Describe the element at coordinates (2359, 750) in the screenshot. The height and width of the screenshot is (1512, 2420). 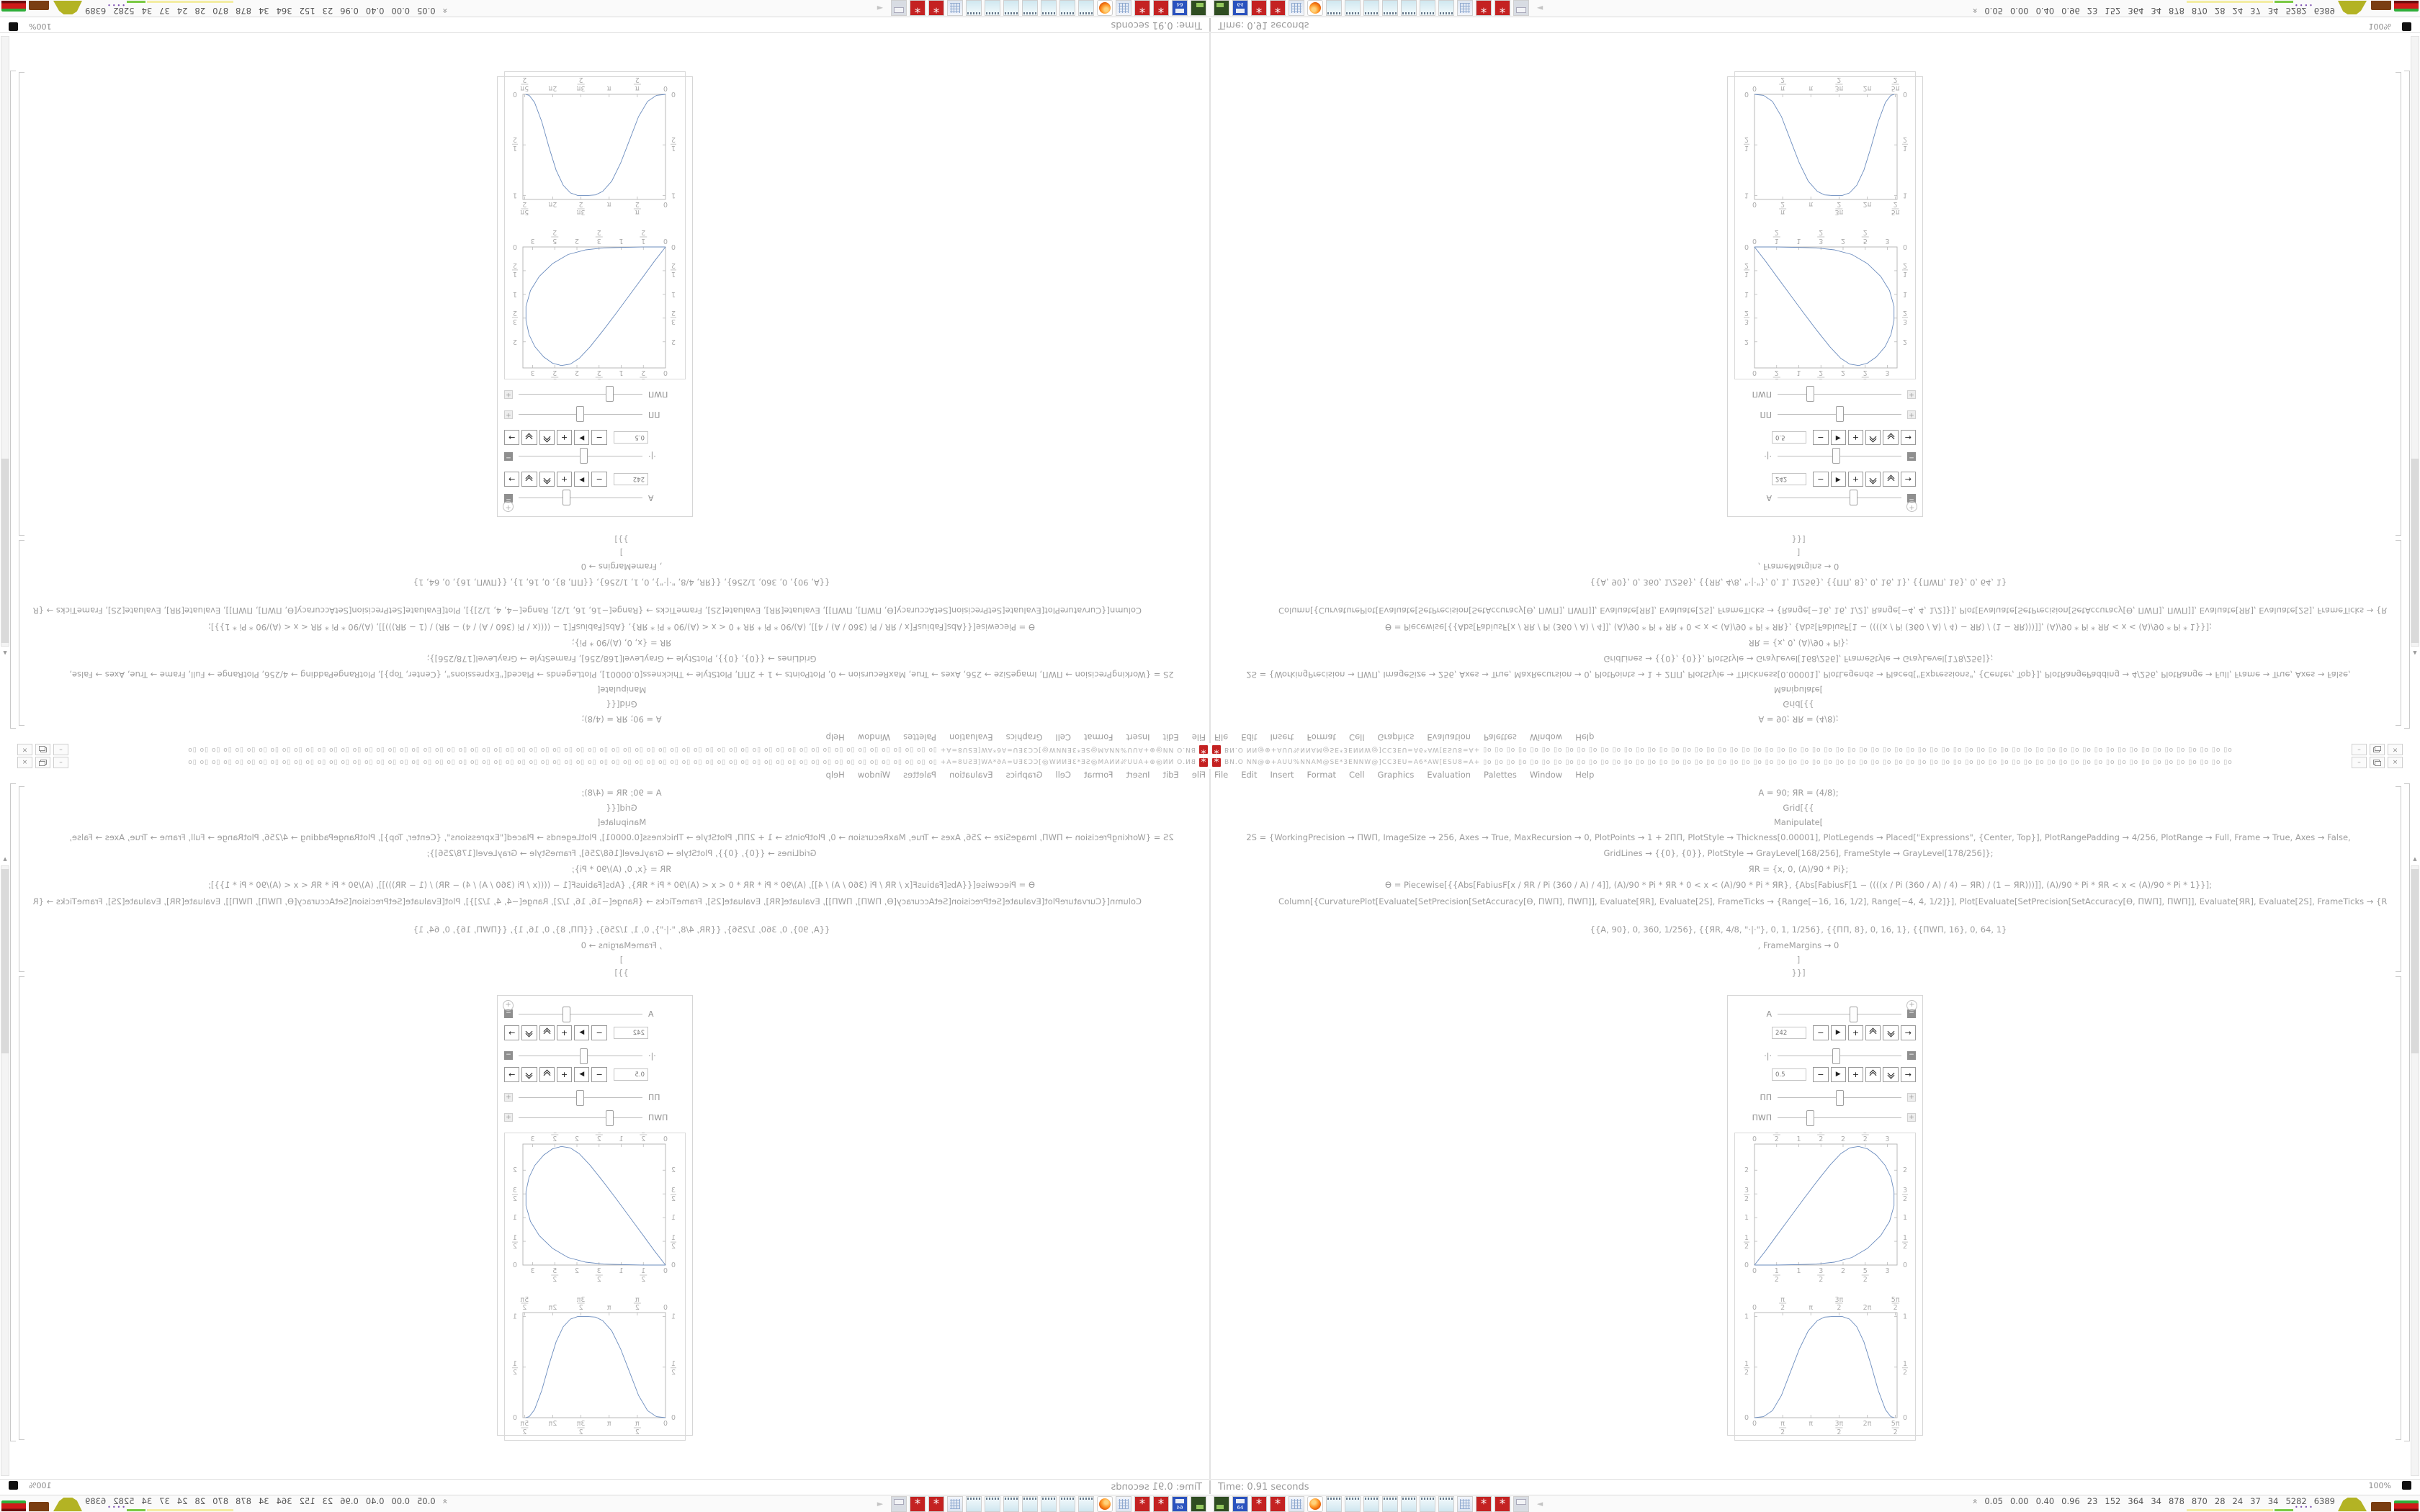
I see `minimize-button: –` at that location.